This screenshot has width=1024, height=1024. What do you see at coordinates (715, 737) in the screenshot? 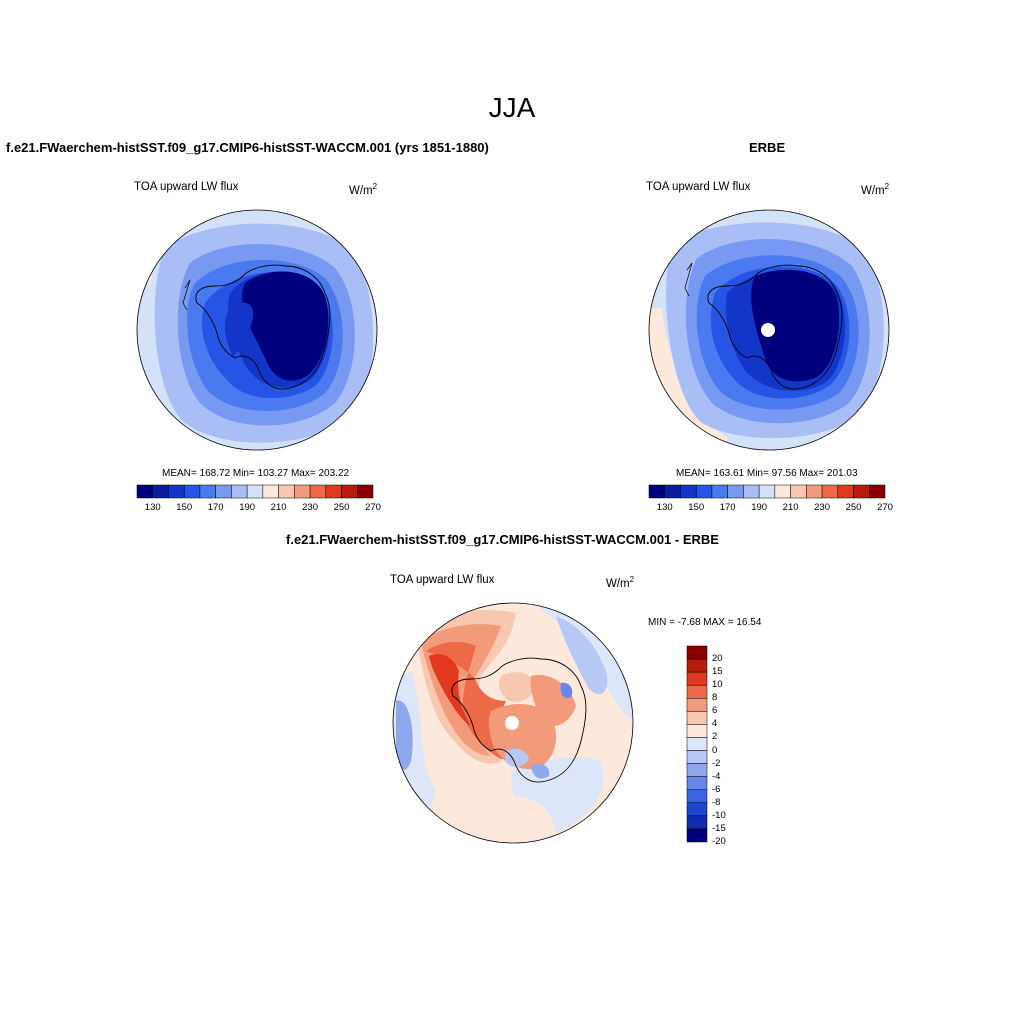
I see `colorbar-tick-label: 2` at bounding box center [715, 737].